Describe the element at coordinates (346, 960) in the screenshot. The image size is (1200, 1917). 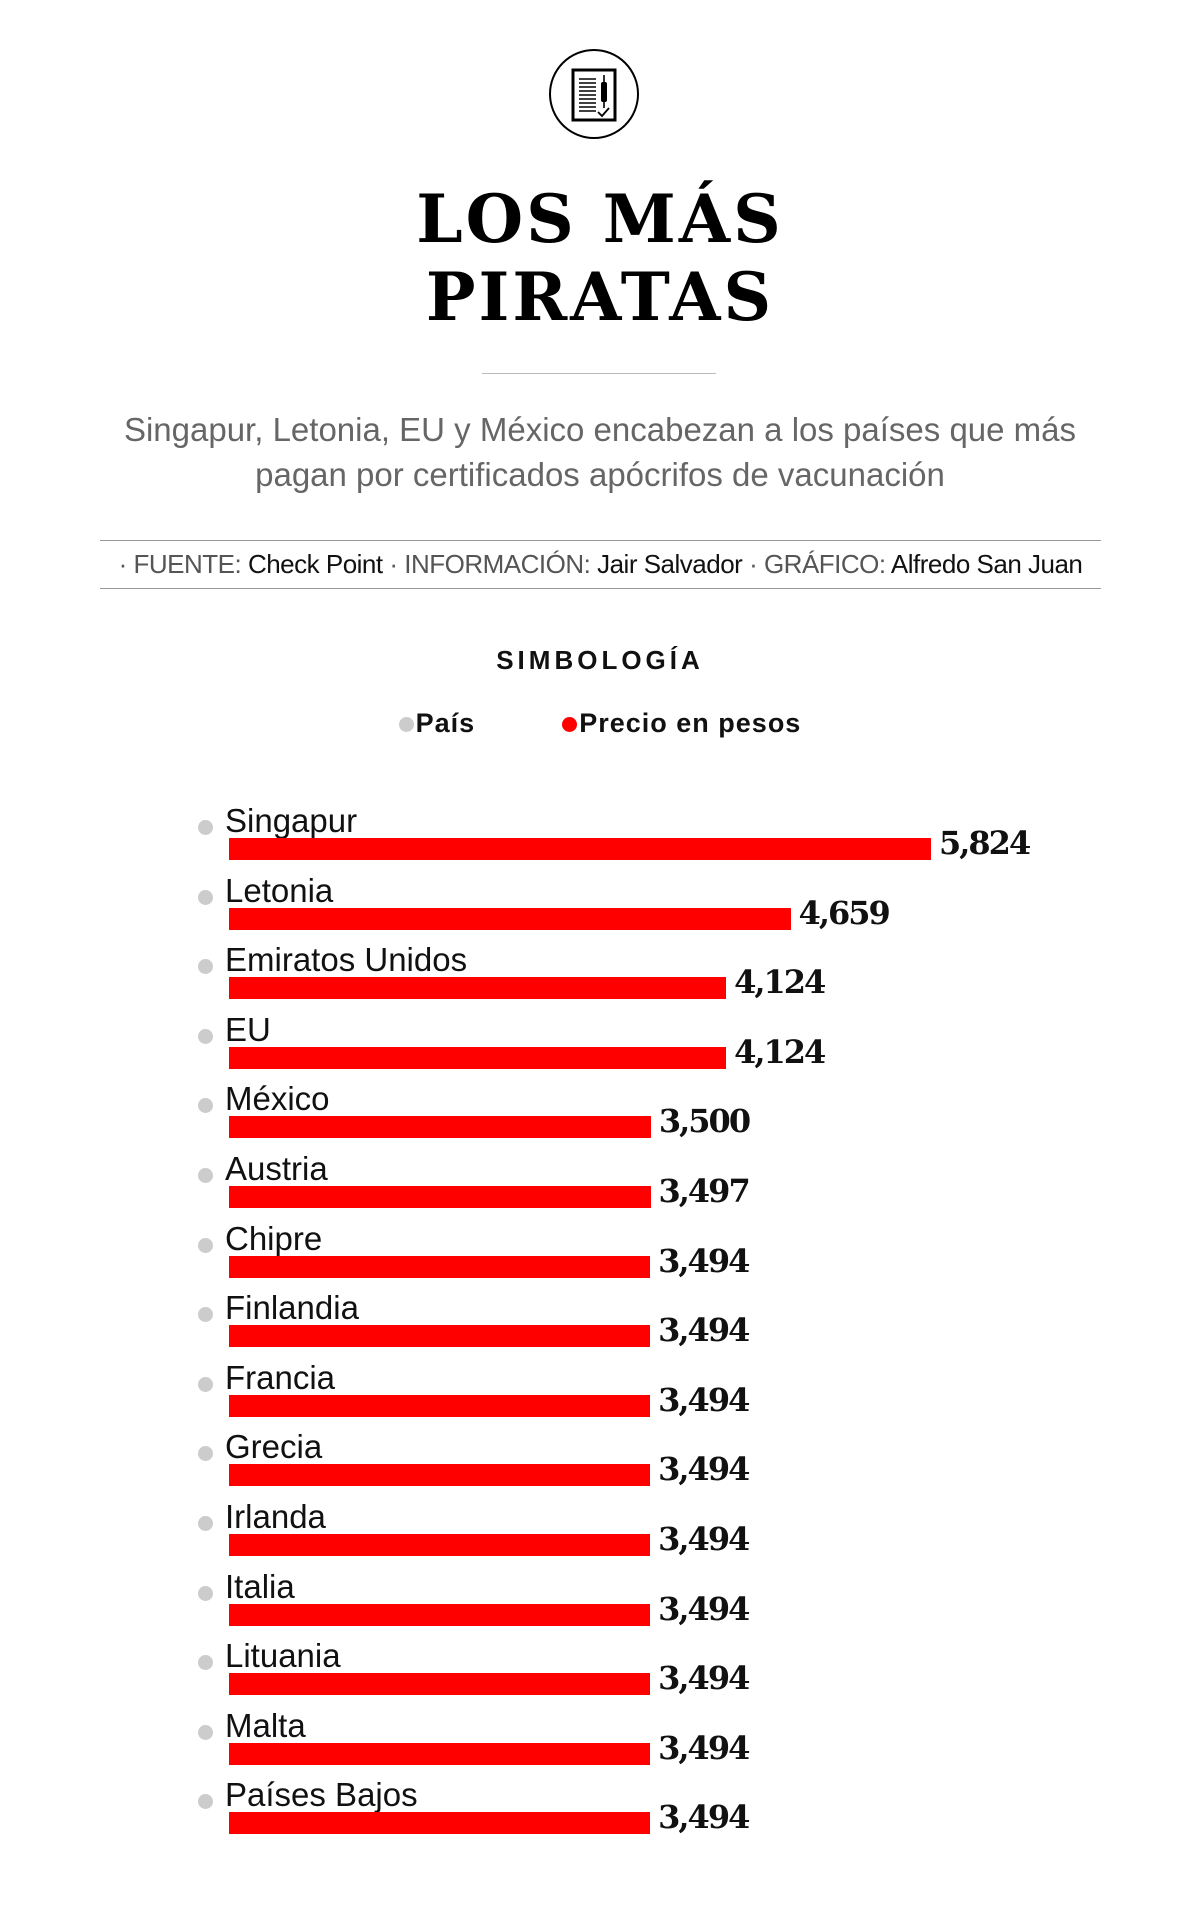
I see `category-label: Emiratos Unidos` at that location.